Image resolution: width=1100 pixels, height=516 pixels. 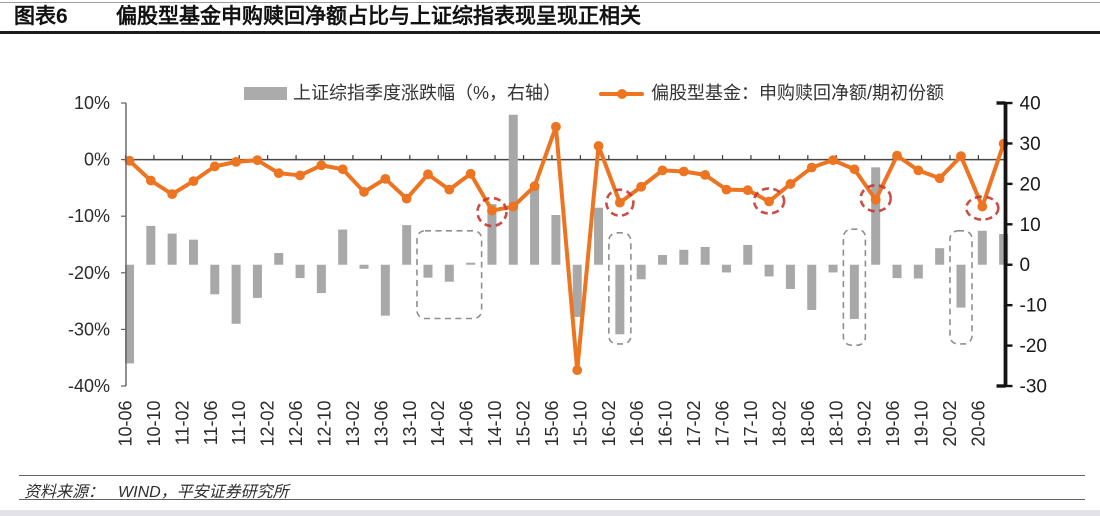 I want to click on x-axis-label: 18-02, so click(x=779, y=424).